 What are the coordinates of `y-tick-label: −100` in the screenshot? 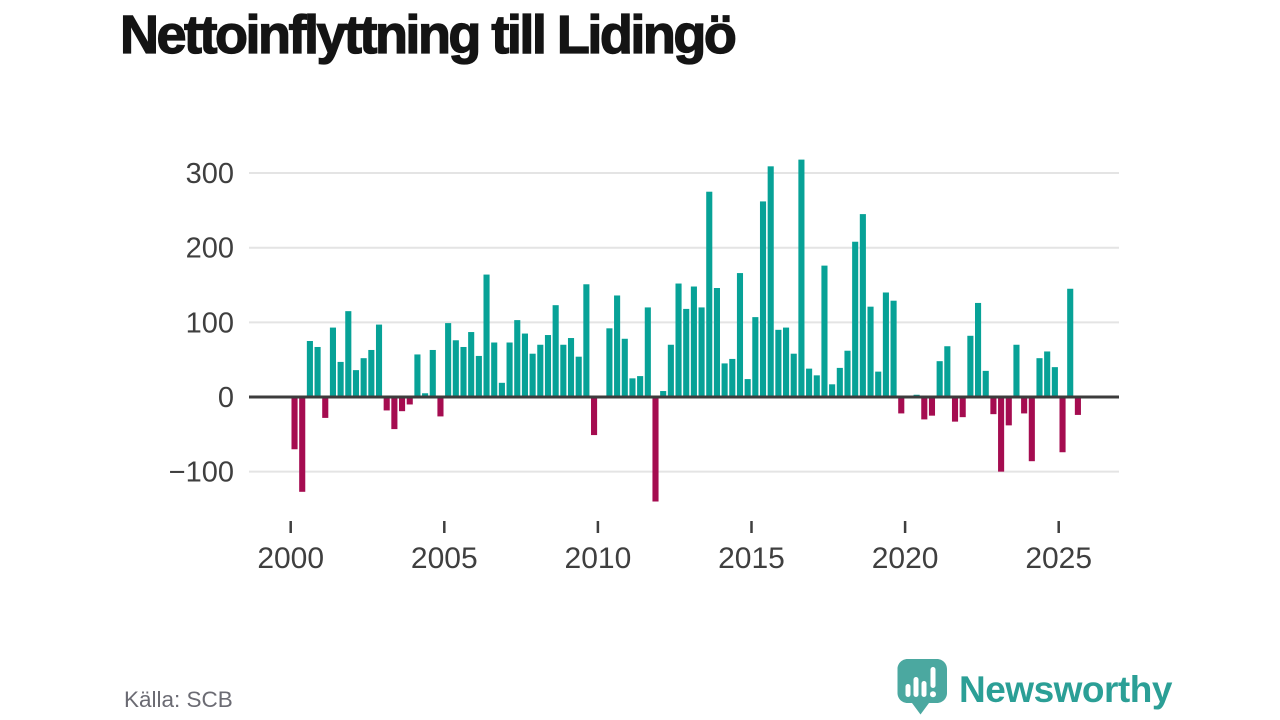 It's located at (201, 473).